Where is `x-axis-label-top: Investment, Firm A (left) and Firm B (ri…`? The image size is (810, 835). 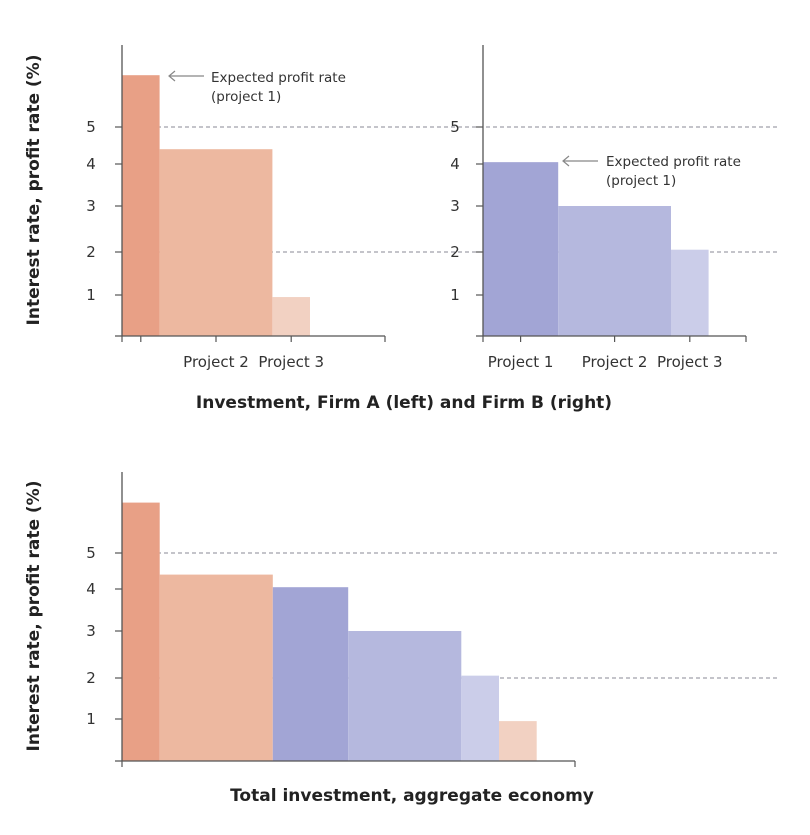 x-axis-label-top: Investment, Firm A (left) and Firm B (ri… is located at coordinates (404, 403).